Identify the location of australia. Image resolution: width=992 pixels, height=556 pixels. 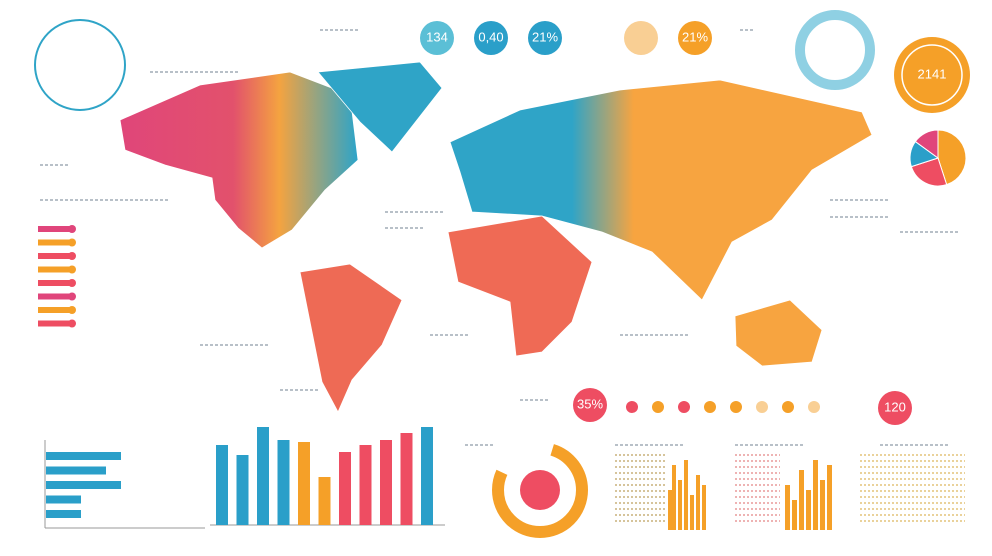
(778, 333).